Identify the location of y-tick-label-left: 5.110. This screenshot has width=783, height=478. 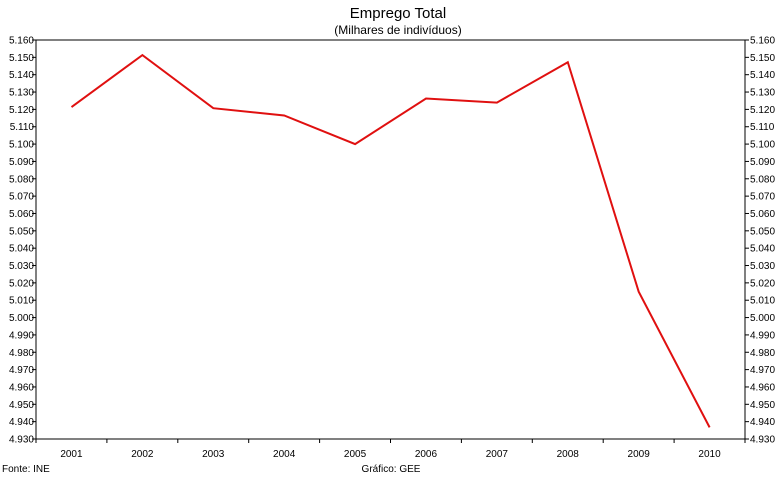
(22, 127).